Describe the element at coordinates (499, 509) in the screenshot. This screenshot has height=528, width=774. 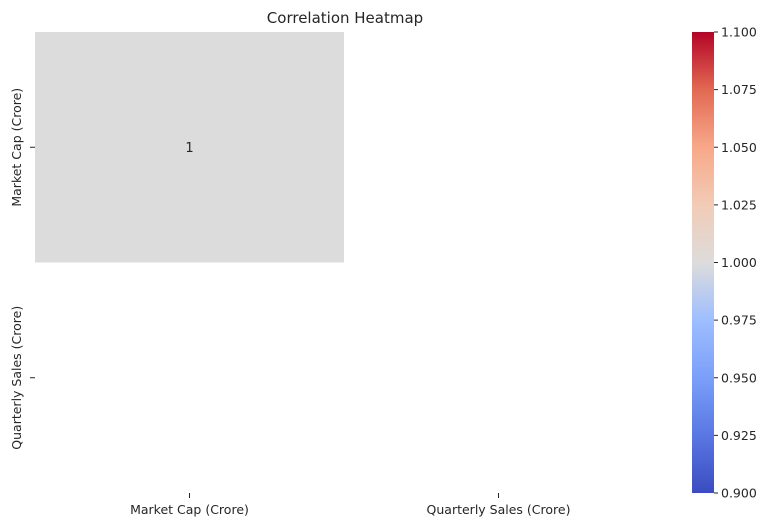
I see `x-tick-label: Quarterly Sales (Crore)` at that location.